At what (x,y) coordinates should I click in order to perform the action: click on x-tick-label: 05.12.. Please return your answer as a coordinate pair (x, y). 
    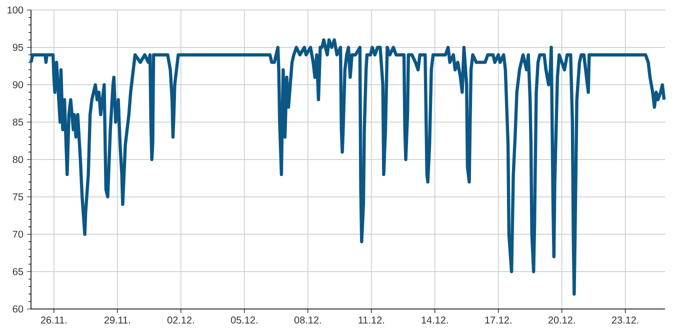
    Looking at the image, I should click on (244, 320).